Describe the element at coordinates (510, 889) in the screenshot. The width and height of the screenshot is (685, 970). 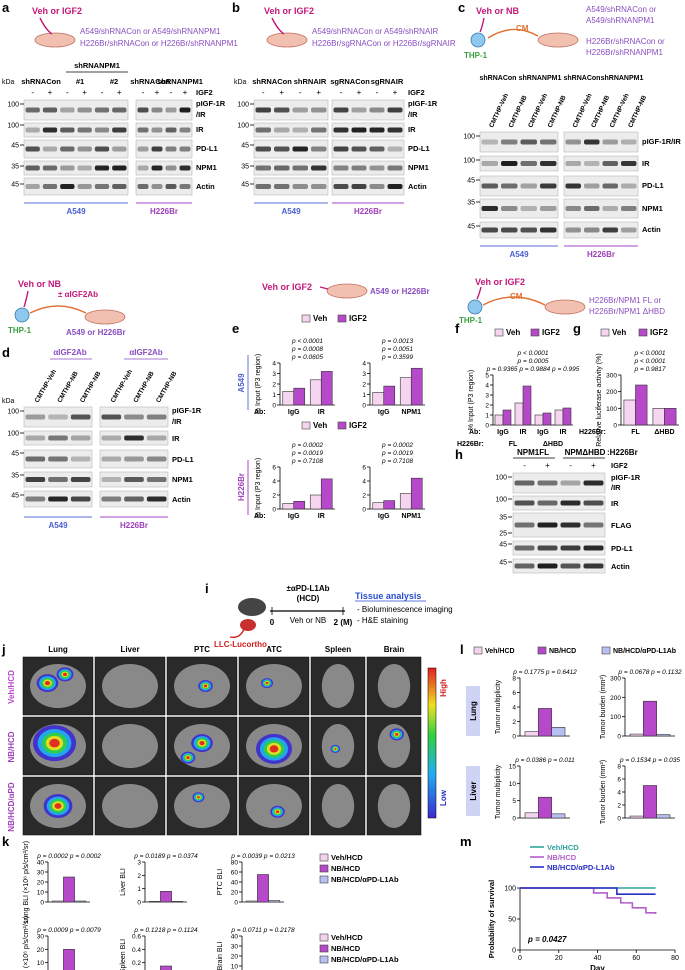
I see `y-tick-label: 100` at that location.